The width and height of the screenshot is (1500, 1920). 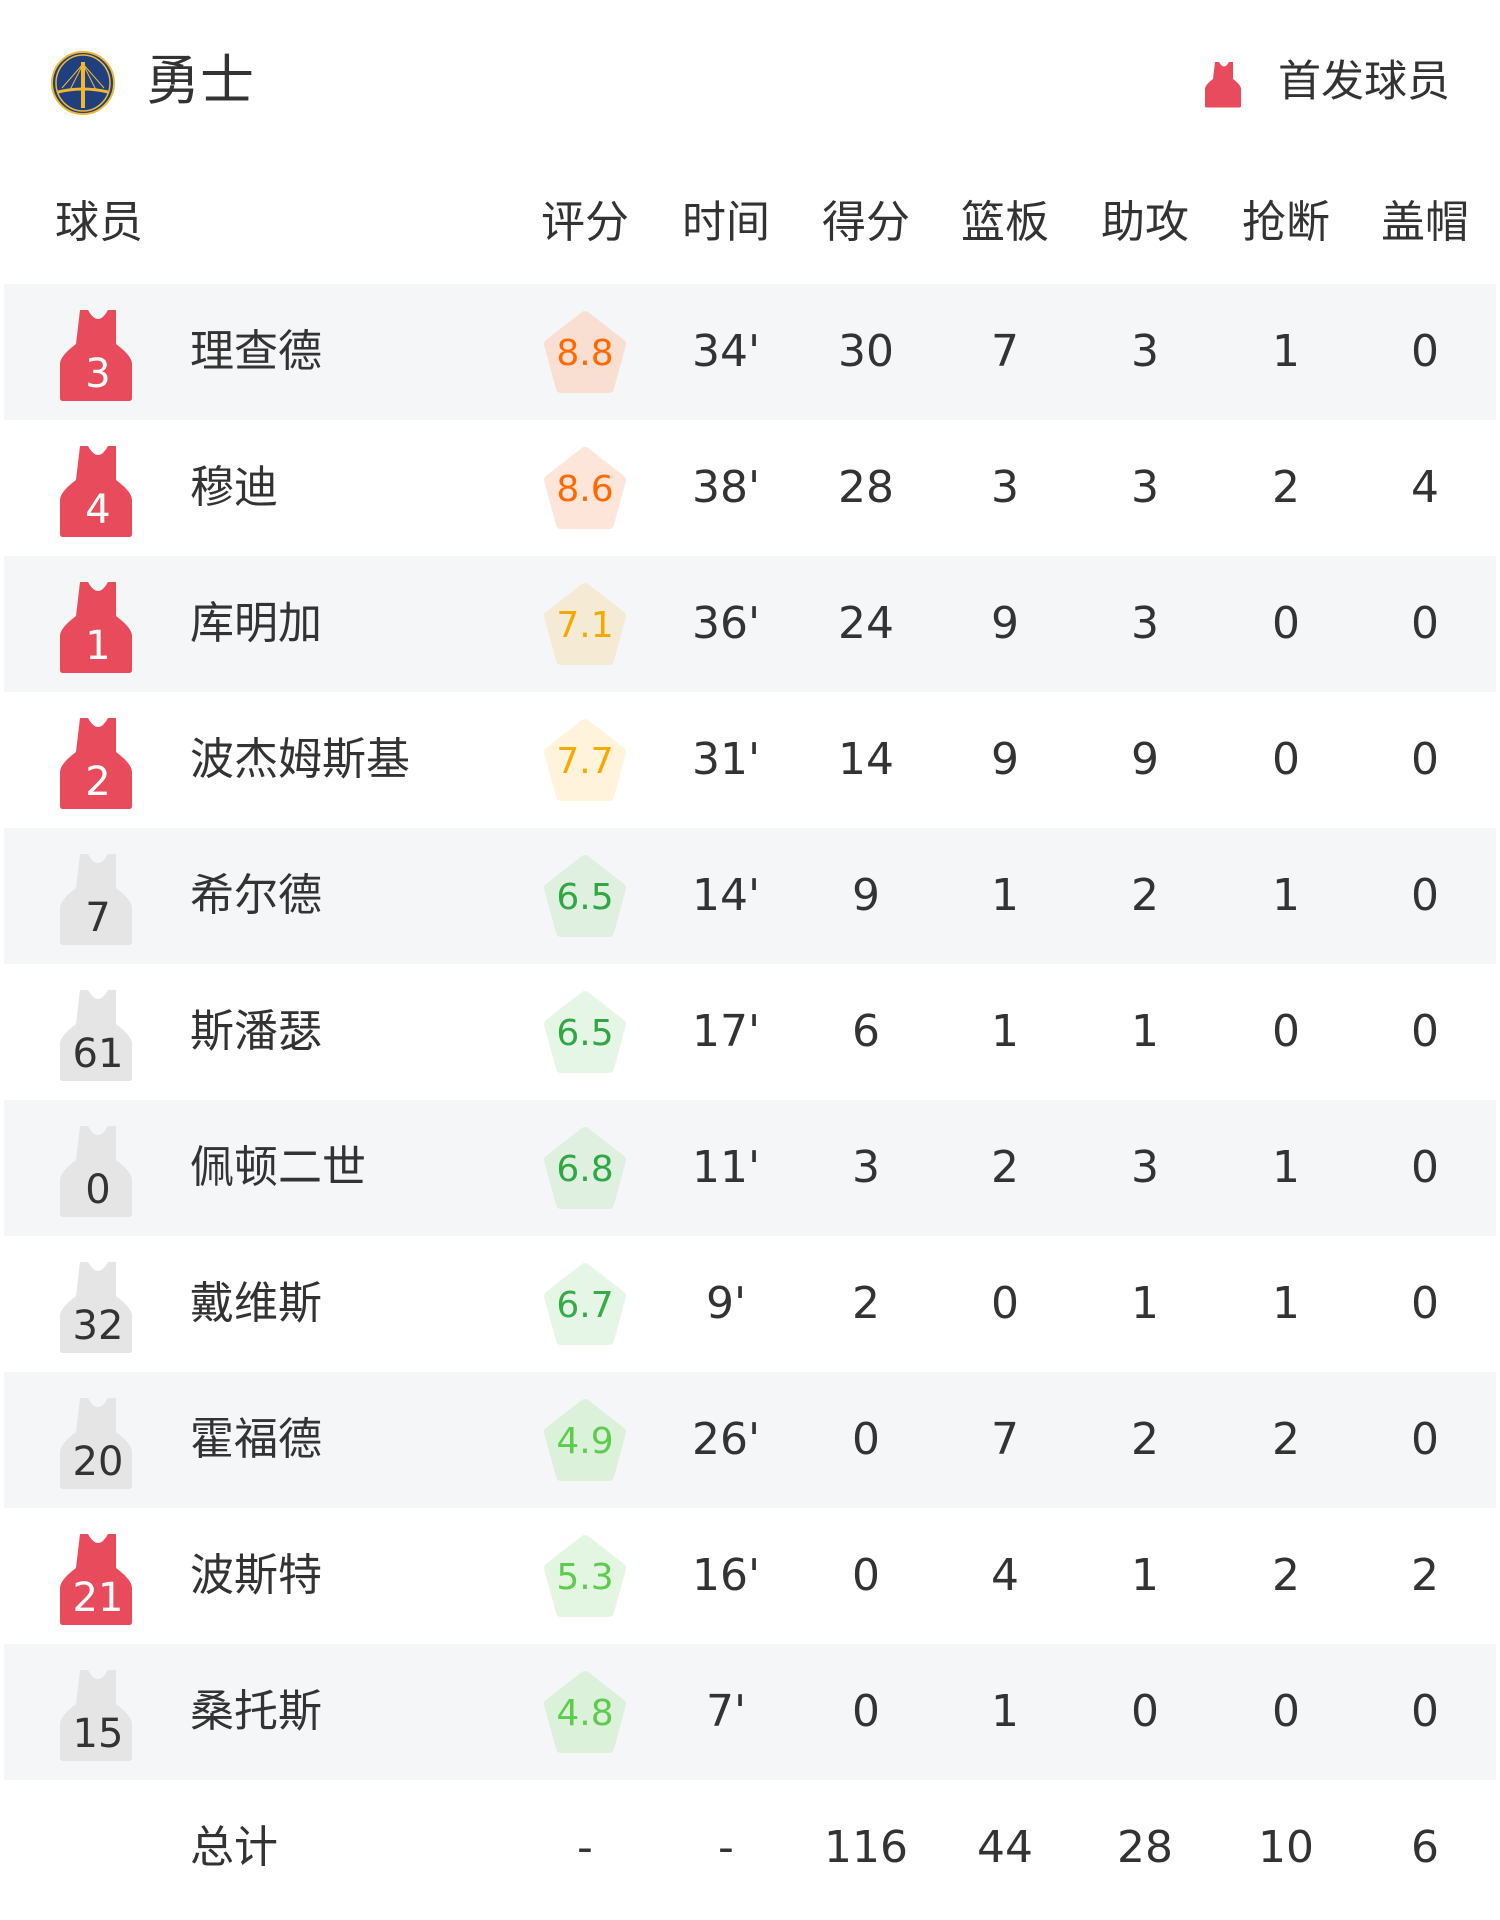 What do you see at coordinates (256, 623) in the screenshot?
I see `player-name: 库明加` at bounding box center [256, 623].